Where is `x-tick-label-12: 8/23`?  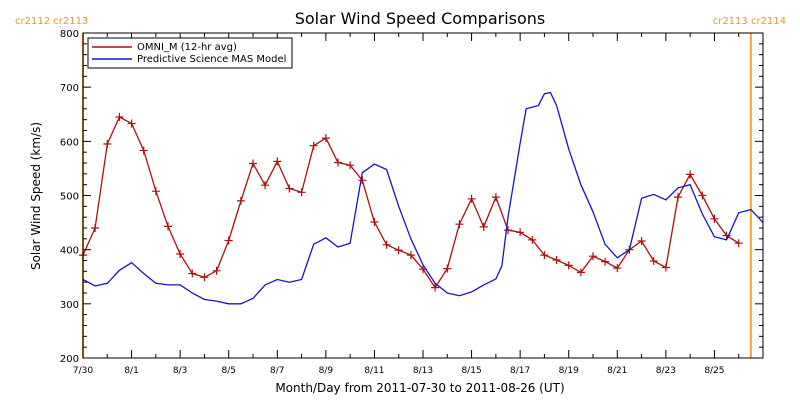 x-tick-label-12: 8/23 is located at coordinates (666, 371).